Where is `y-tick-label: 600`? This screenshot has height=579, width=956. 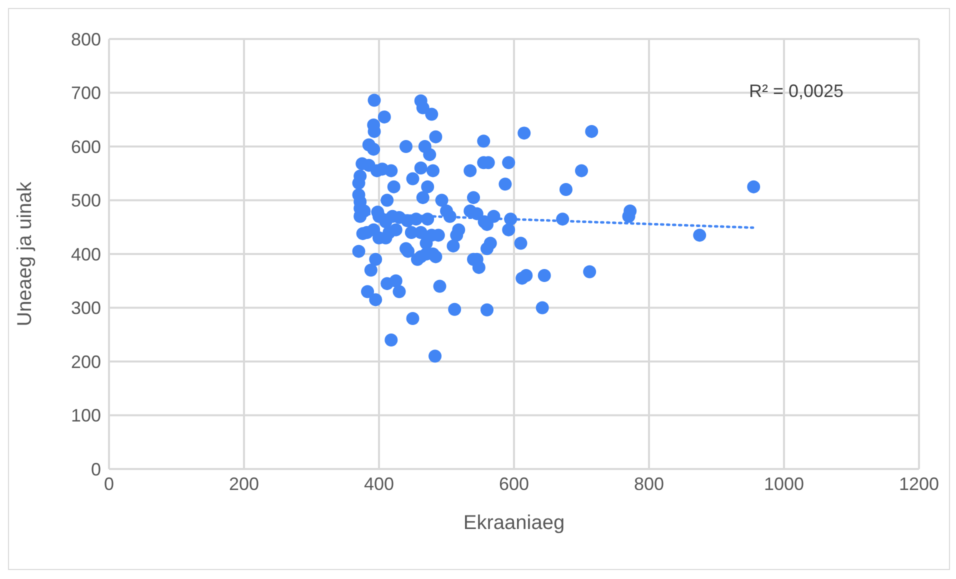
y-tick-label: 600 is located at coordinates (85, 146).